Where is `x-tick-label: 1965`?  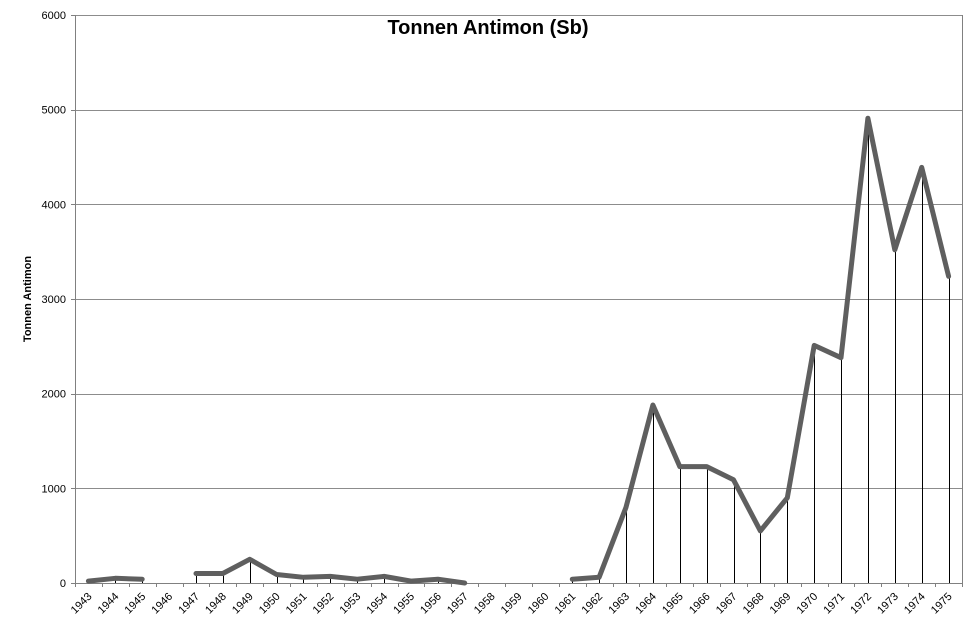 x-tick-label: 1965 is located at coordinates (673, 604).